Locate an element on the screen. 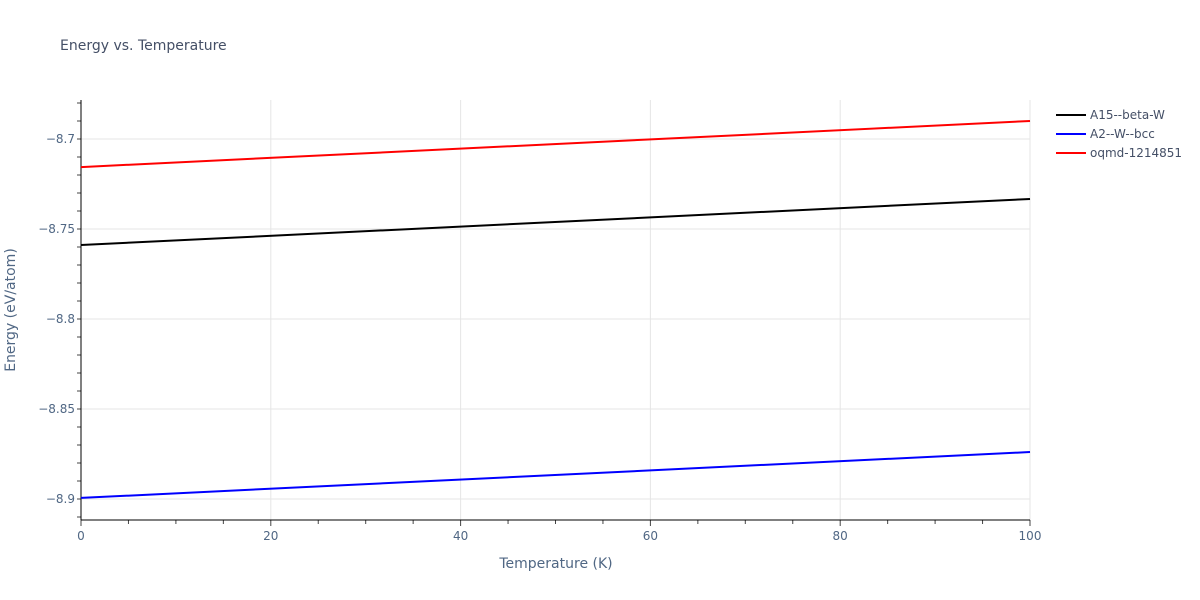  y-tick-label: −8.85 is located at coordinates (56, 409).